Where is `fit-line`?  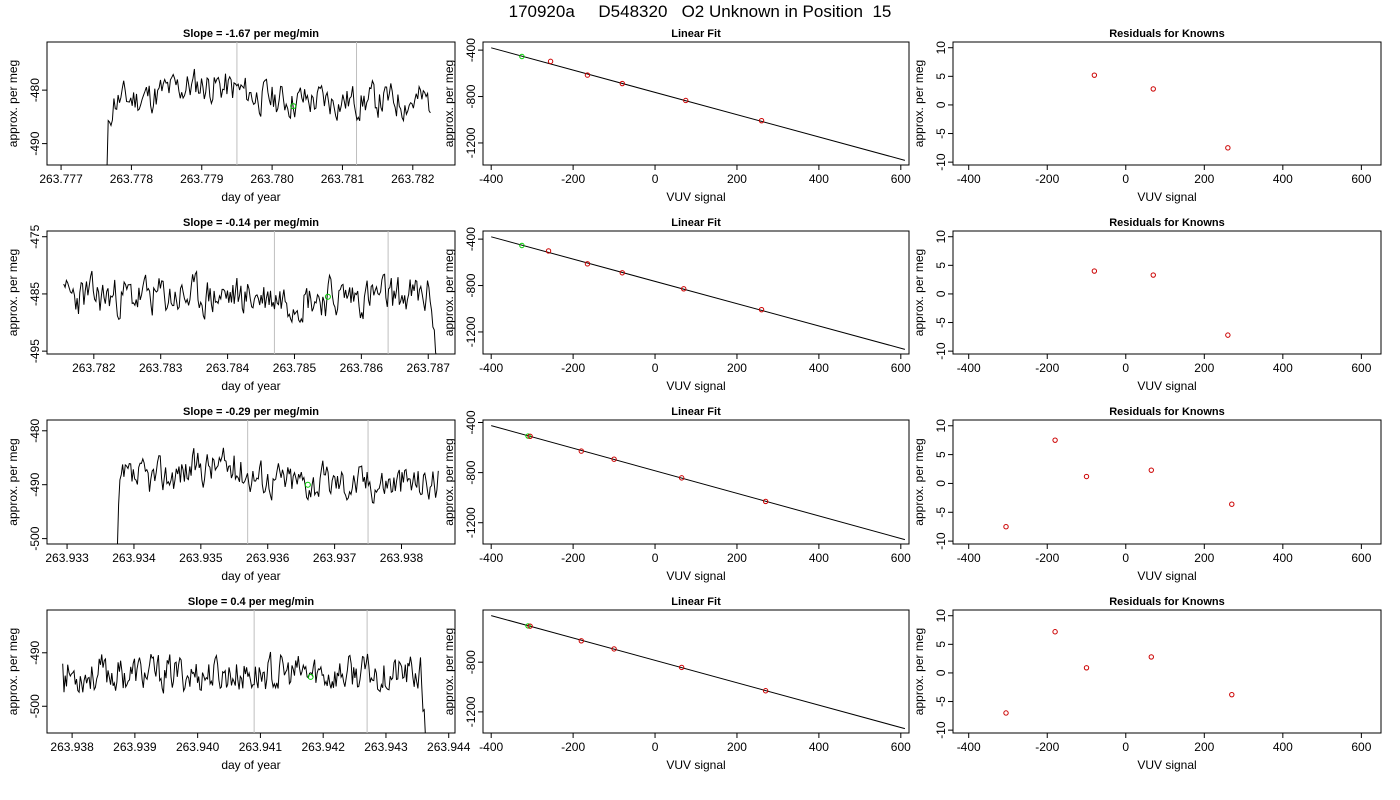
fit-line is located at coordinates (698, 293).